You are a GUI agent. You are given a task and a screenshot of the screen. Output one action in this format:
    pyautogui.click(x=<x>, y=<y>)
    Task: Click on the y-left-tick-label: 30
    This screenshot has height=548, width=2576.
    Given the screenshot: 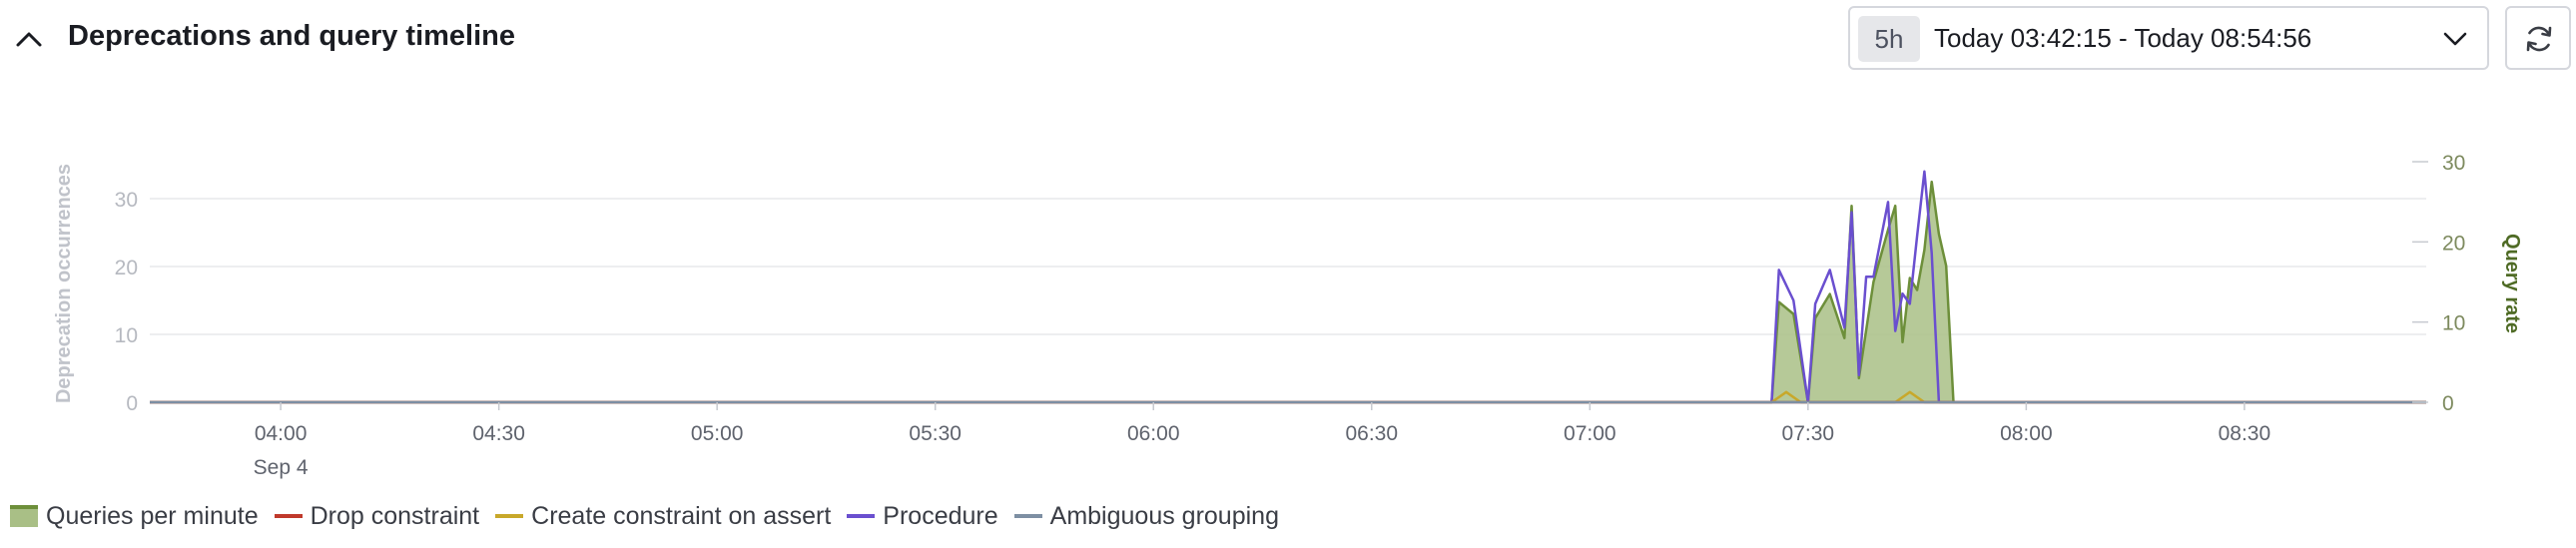 What is the action you would take?
    pyautogui.click(x=126, y=200)
    